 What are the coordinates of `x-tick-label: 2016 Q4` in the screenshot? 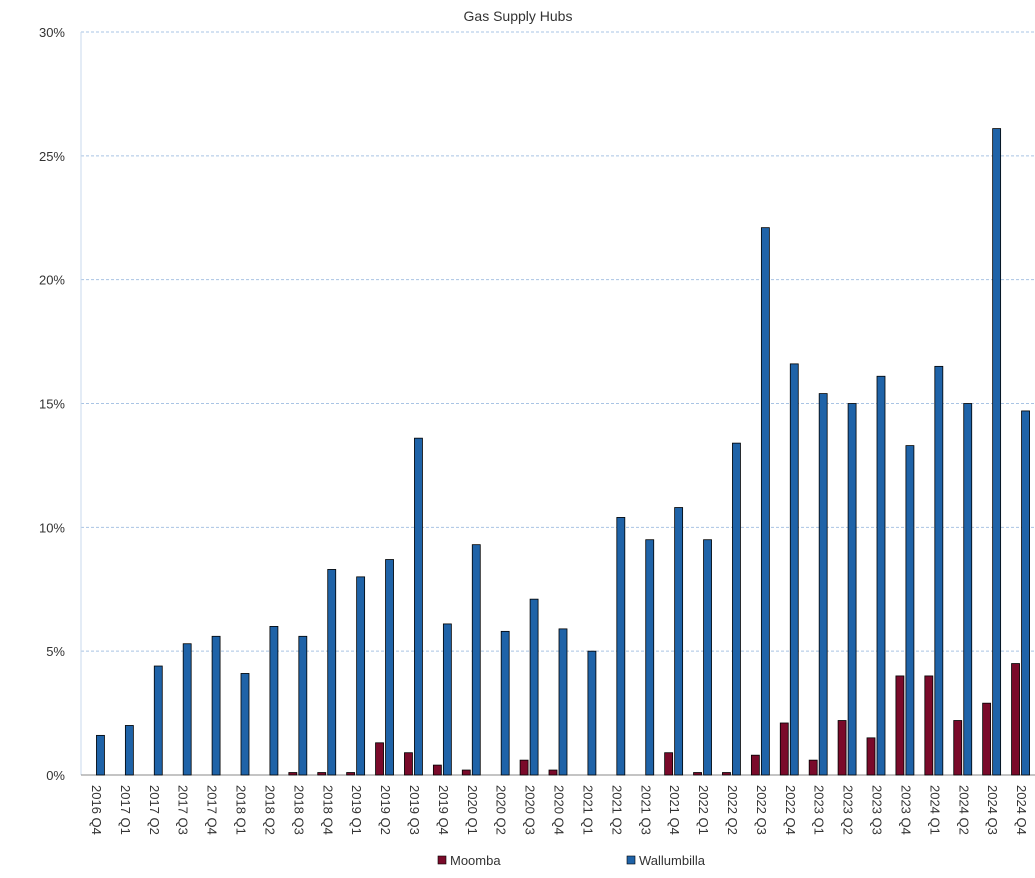 It's located at (96, 810).